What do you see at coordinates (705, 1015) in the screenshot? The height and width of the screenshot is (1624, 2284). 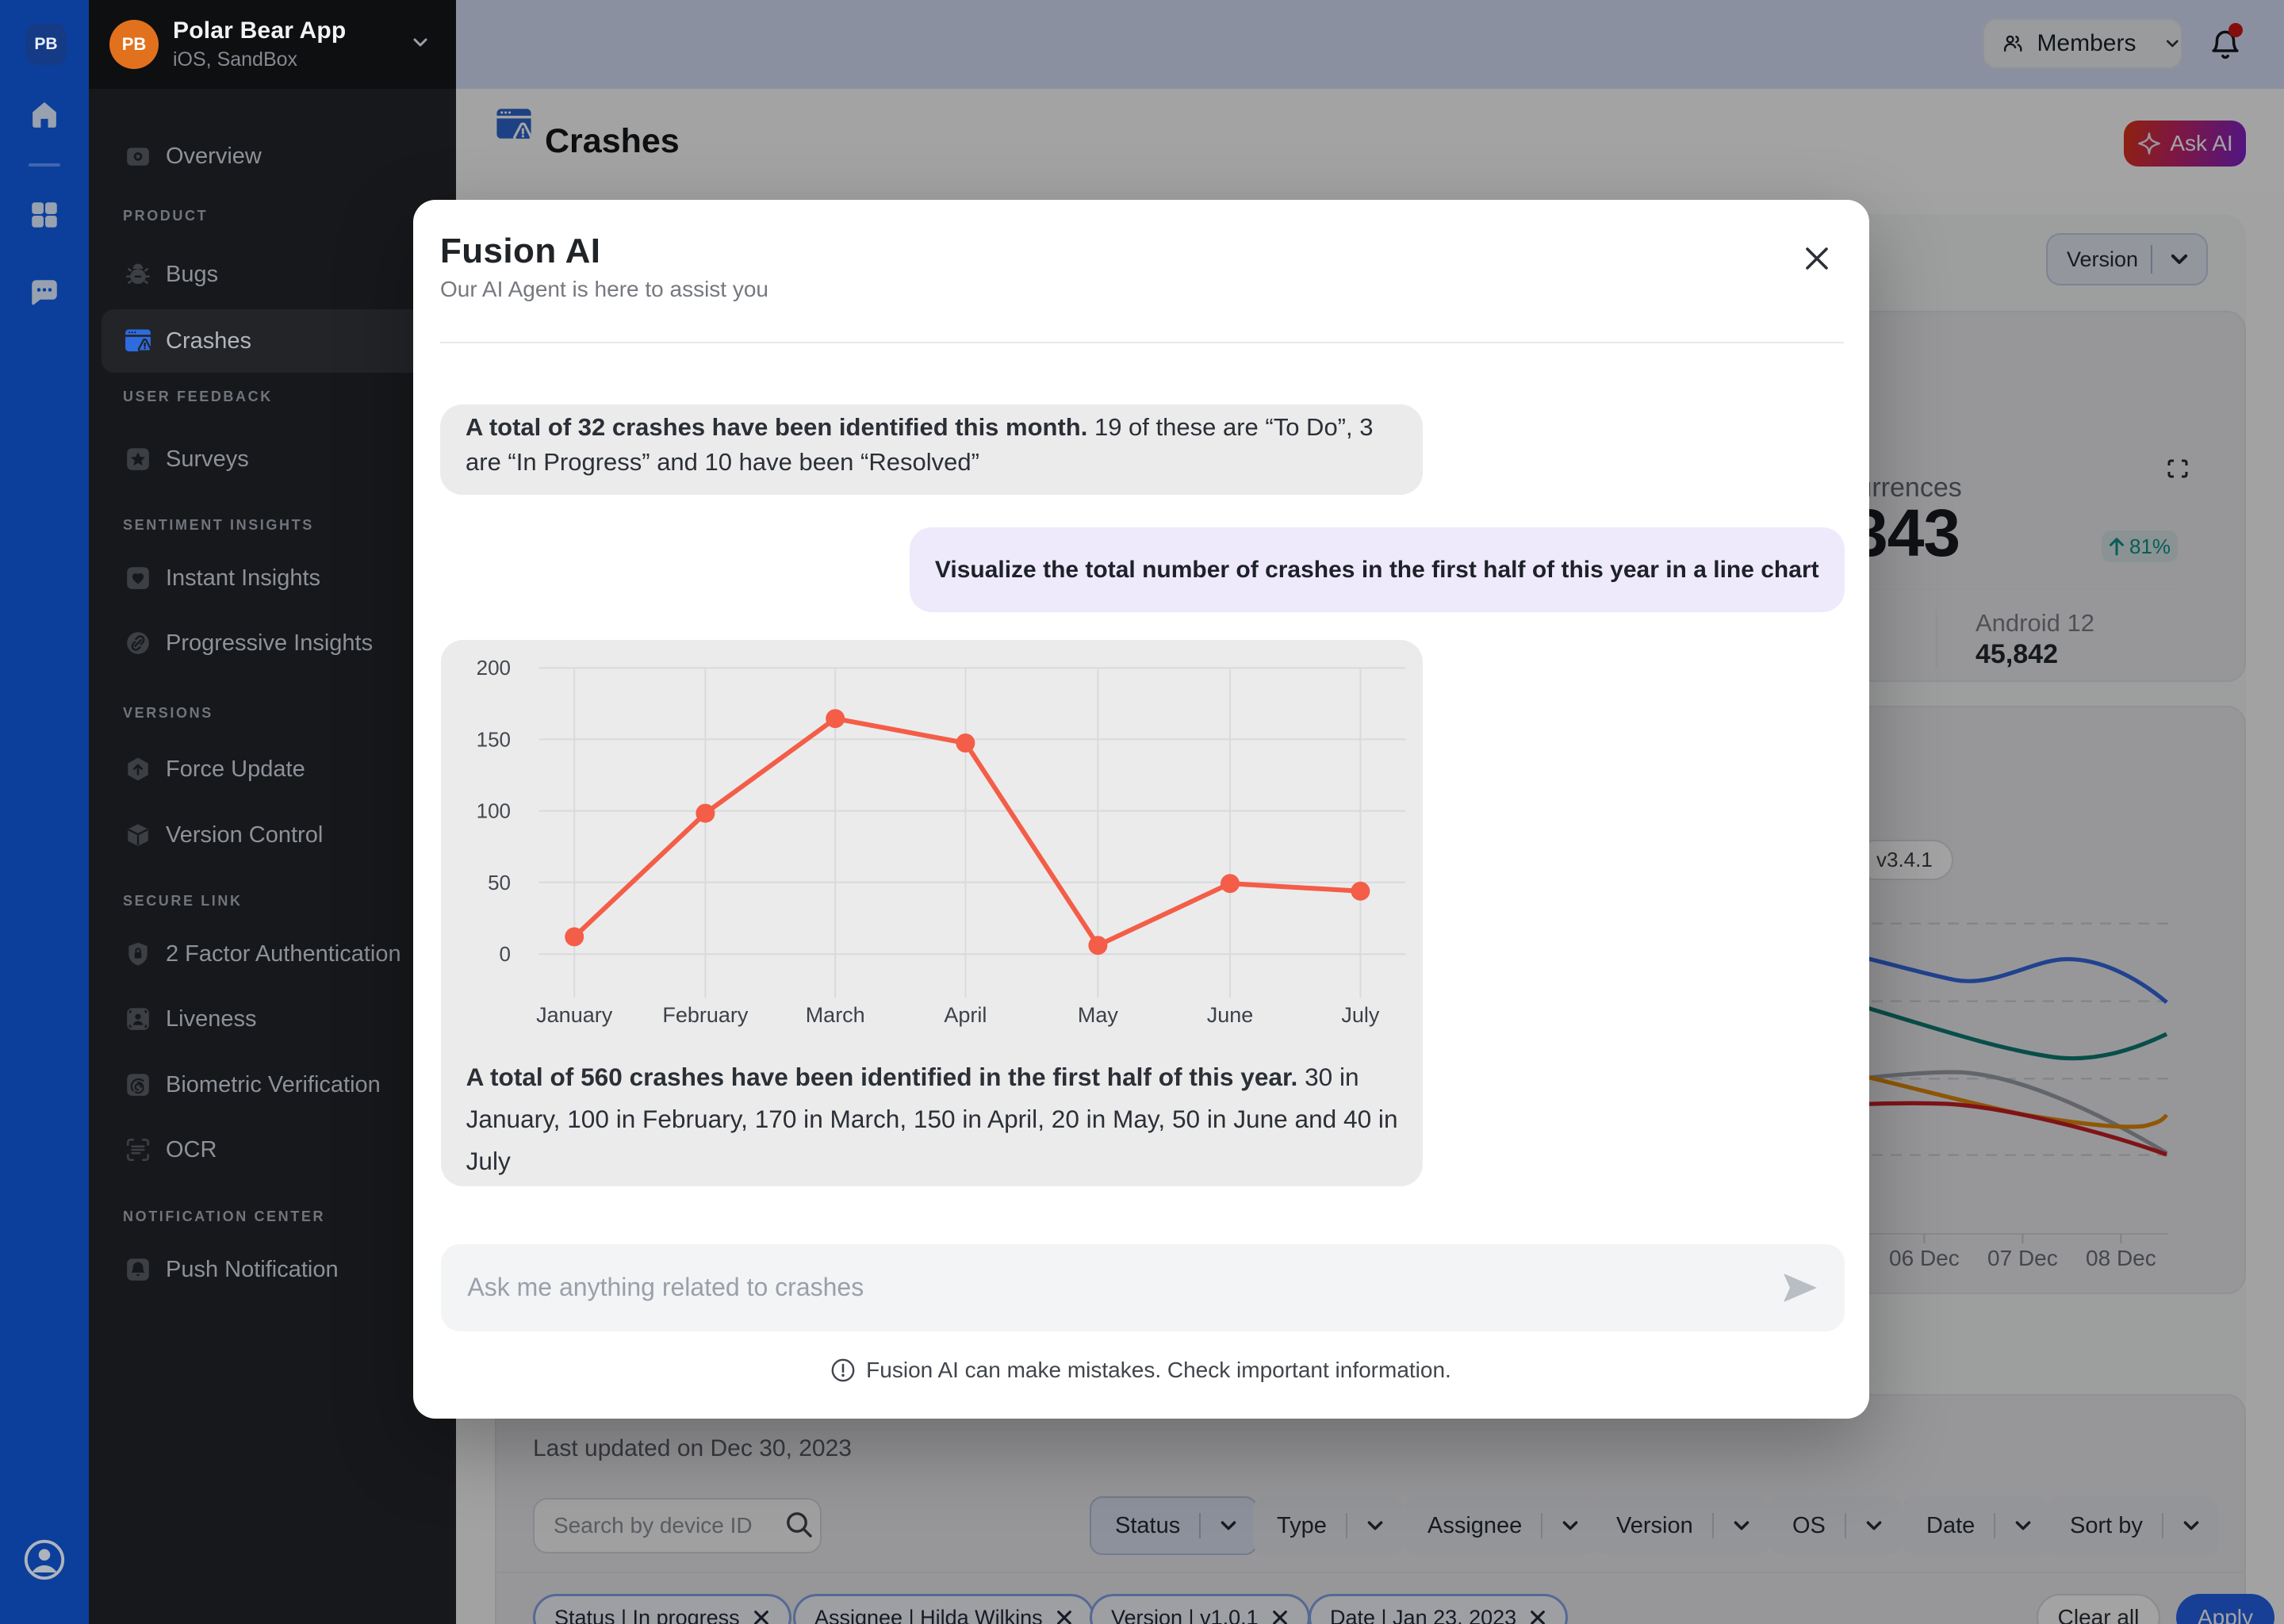 I see `svg-text: February` at bounding box center [705, 1015].